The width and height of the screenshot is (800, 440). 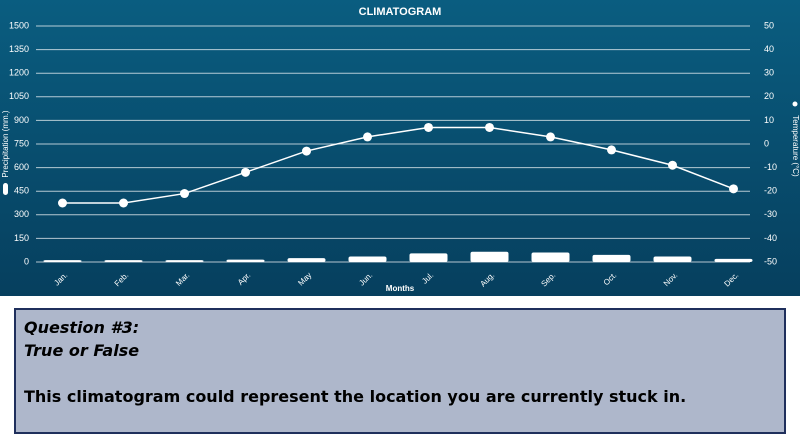 I want to click on y-legend-marker, so click(x=5, y=189).